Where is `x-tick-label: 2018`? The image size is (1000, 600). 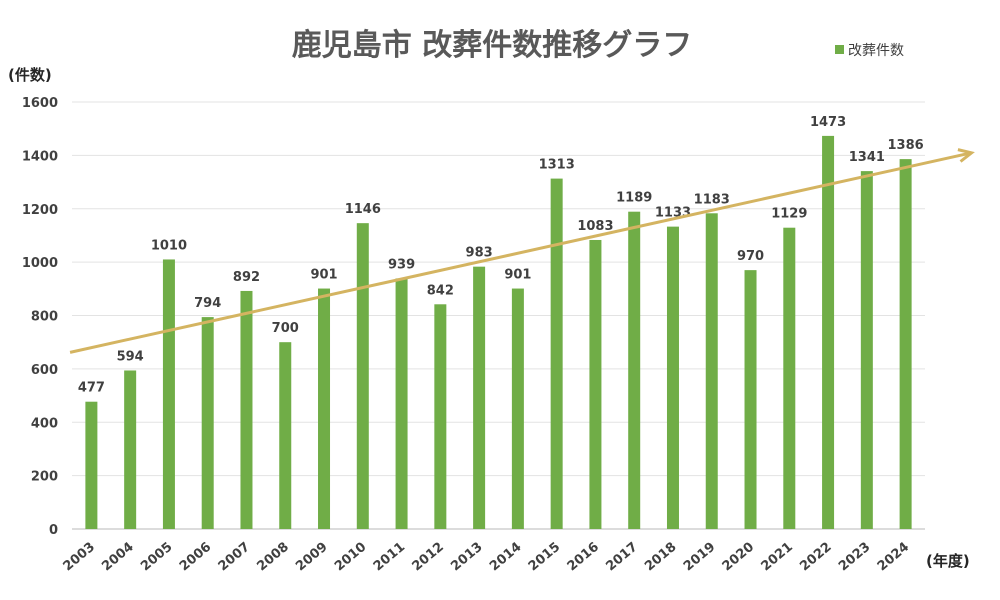
x-tick-label: 2018 is located at coordinates (660, 557).